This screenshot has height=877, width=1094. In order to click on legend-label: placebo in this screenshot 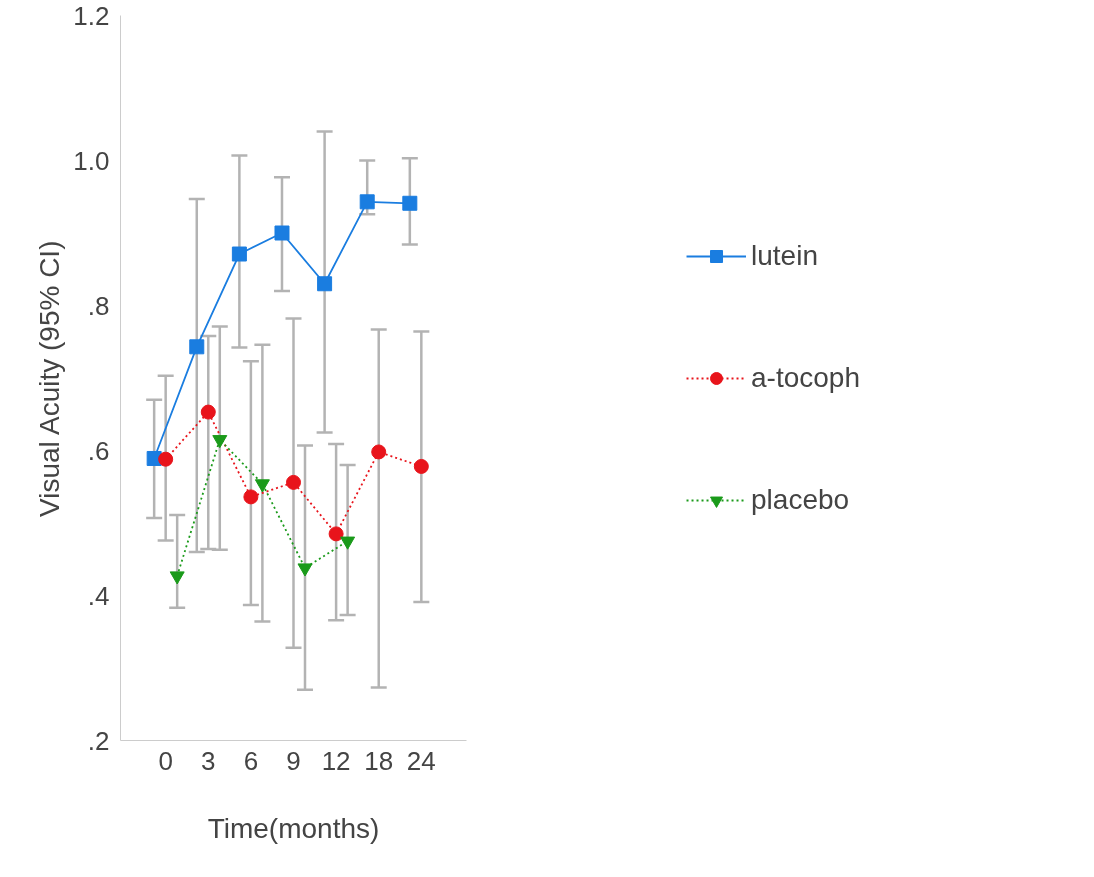, I will do `click(800, 499)`.